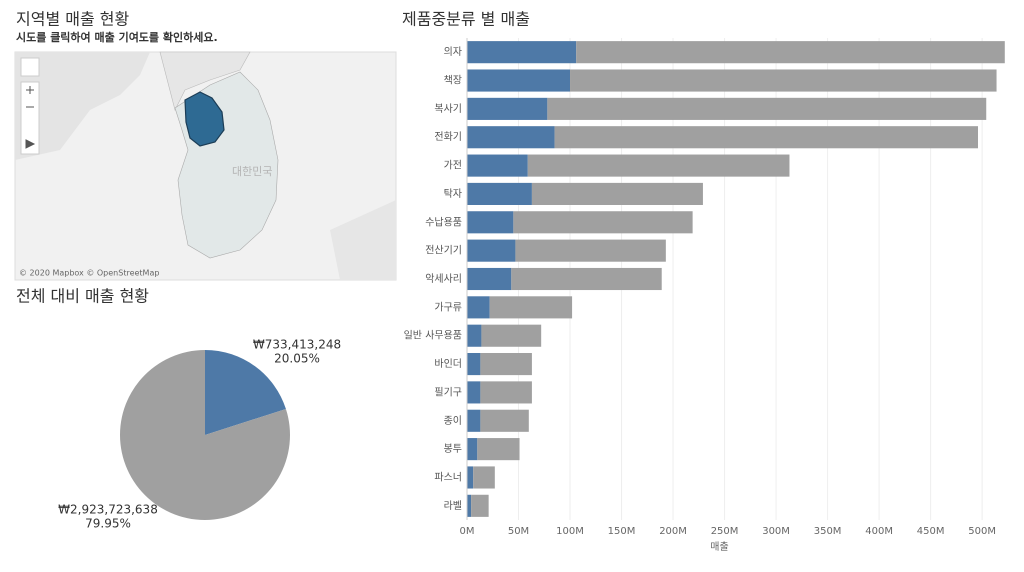 The height and width of the screenshot is (572, 1024). I want to click on map-place-label: 대한민국, so click(252, 171).